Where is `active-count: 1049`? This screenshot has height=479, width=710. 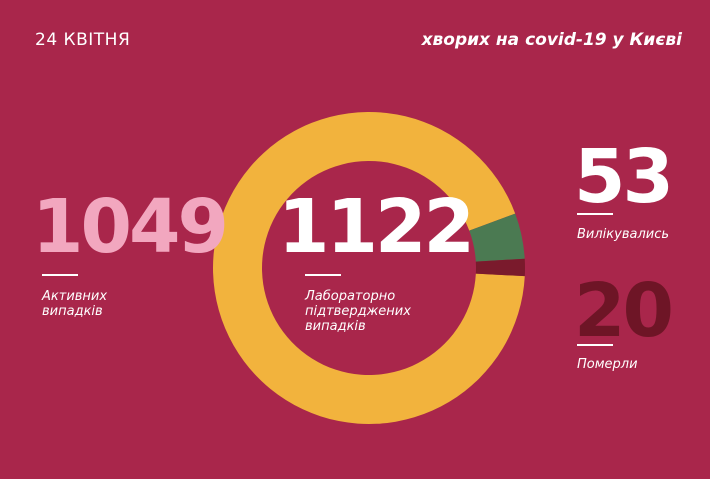
active-count: 1049 is located at coordinates (130, 227).